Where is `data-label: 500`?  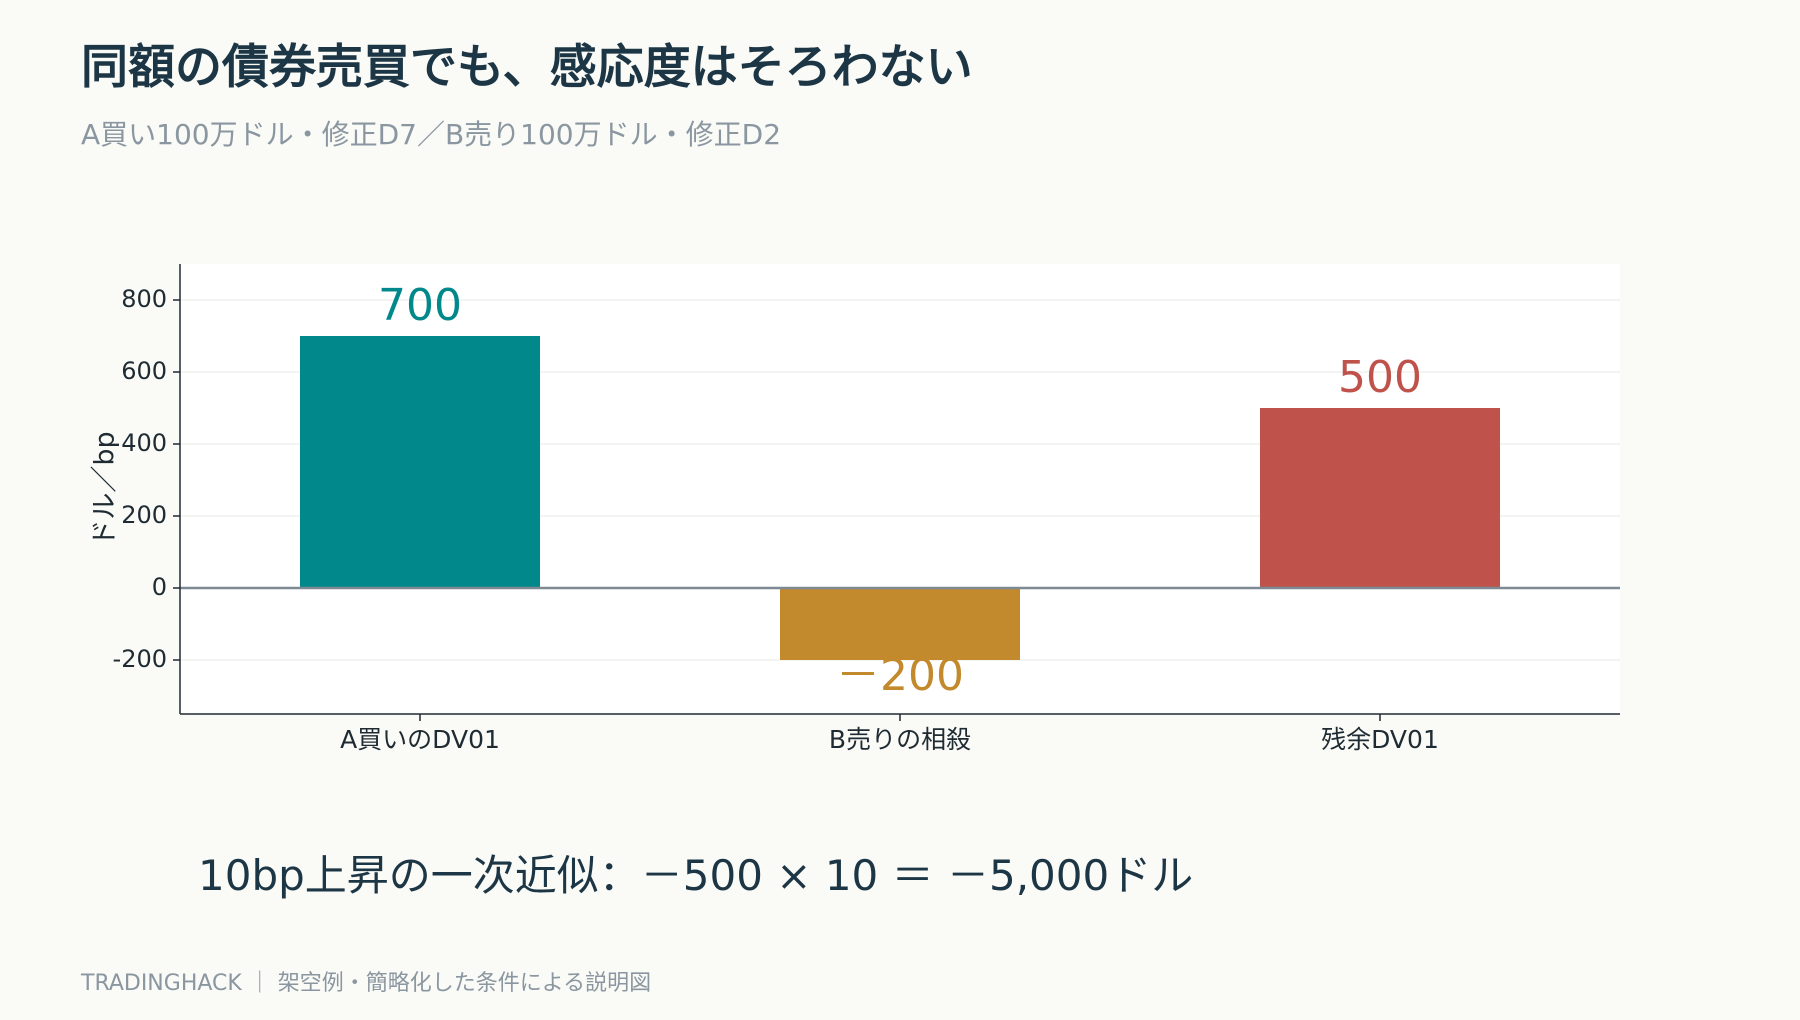
data-label: 500 is located at coordinates (1380, 377).